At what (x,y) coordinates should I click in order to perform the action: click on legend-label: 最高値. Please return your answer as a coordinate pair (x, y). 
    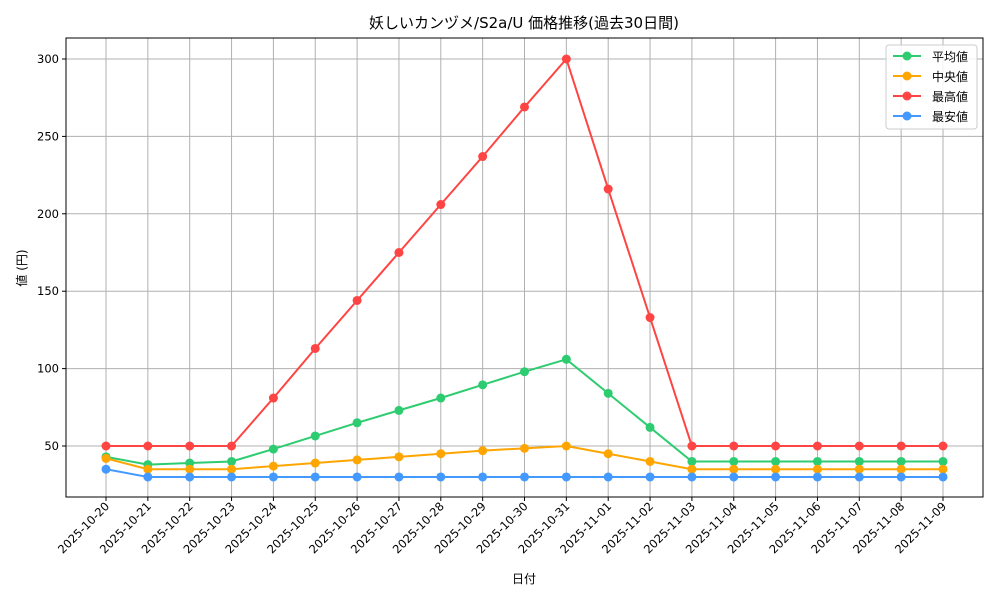
    Looking at the image, I should click on (950, 96).